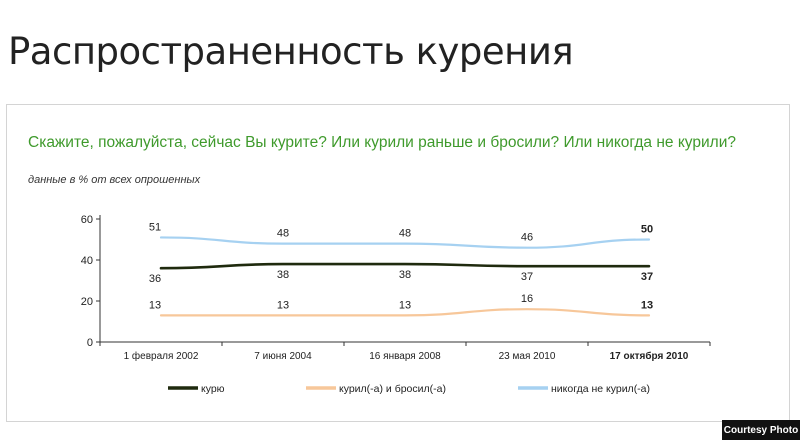 The width and height of the screenshot is (800, 440). What do you see at coordinates (213, 389) in the screenshot?
I see `legend-label: курю` at bounding box center [213, 389].